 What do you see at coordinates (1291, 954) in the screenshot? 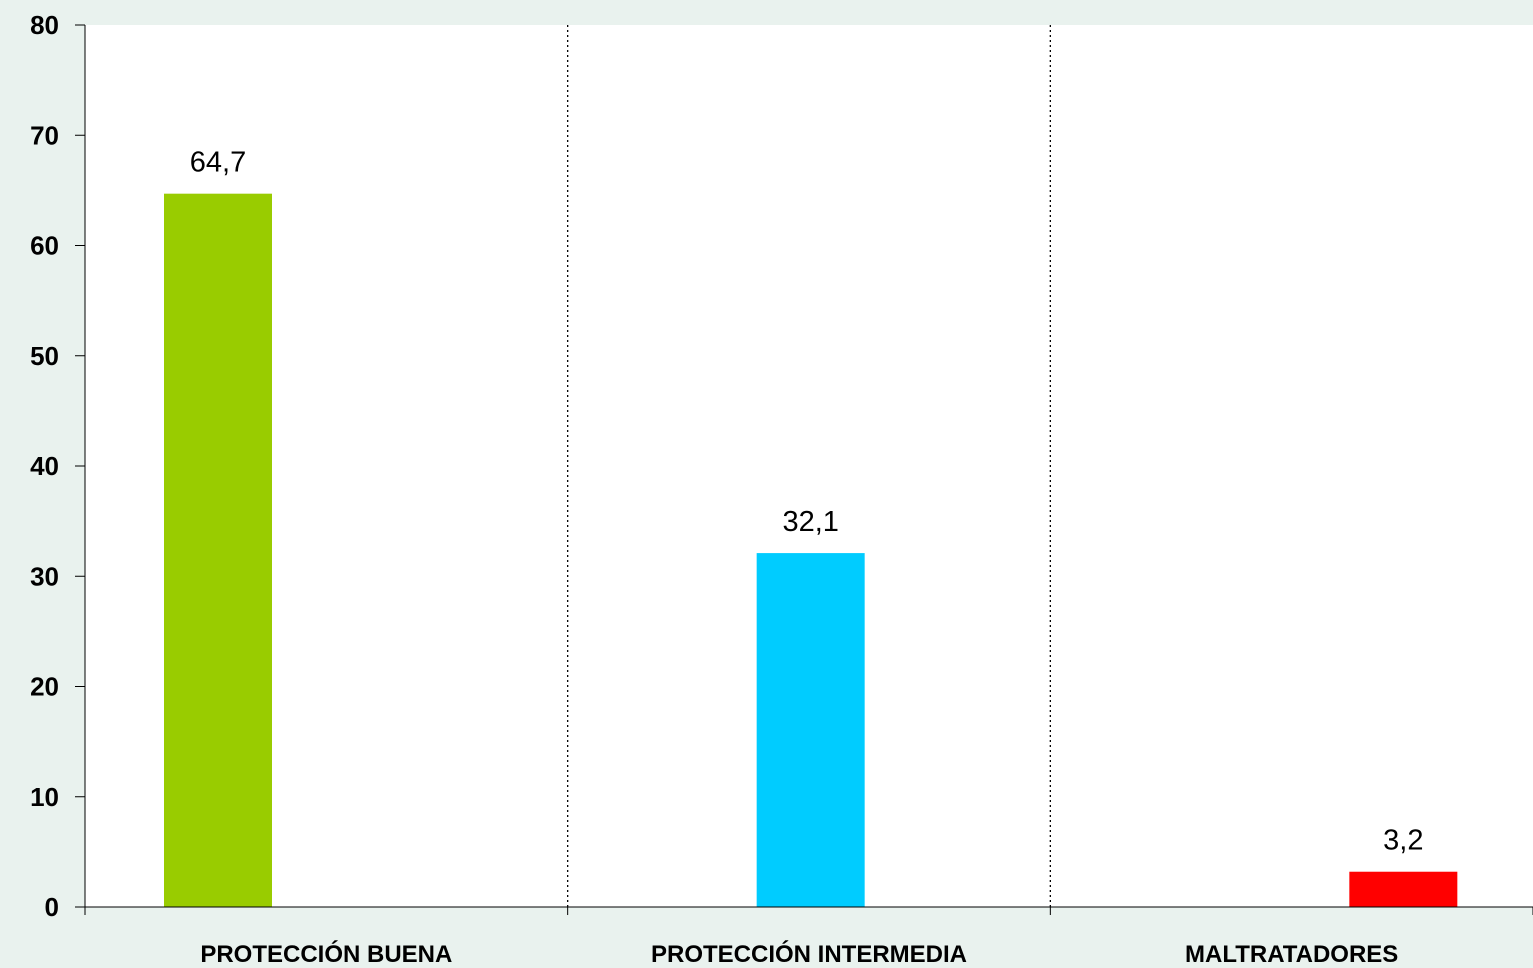
I see `x-category-label: MALTRATADORES` at bounding box center [1291, 954].